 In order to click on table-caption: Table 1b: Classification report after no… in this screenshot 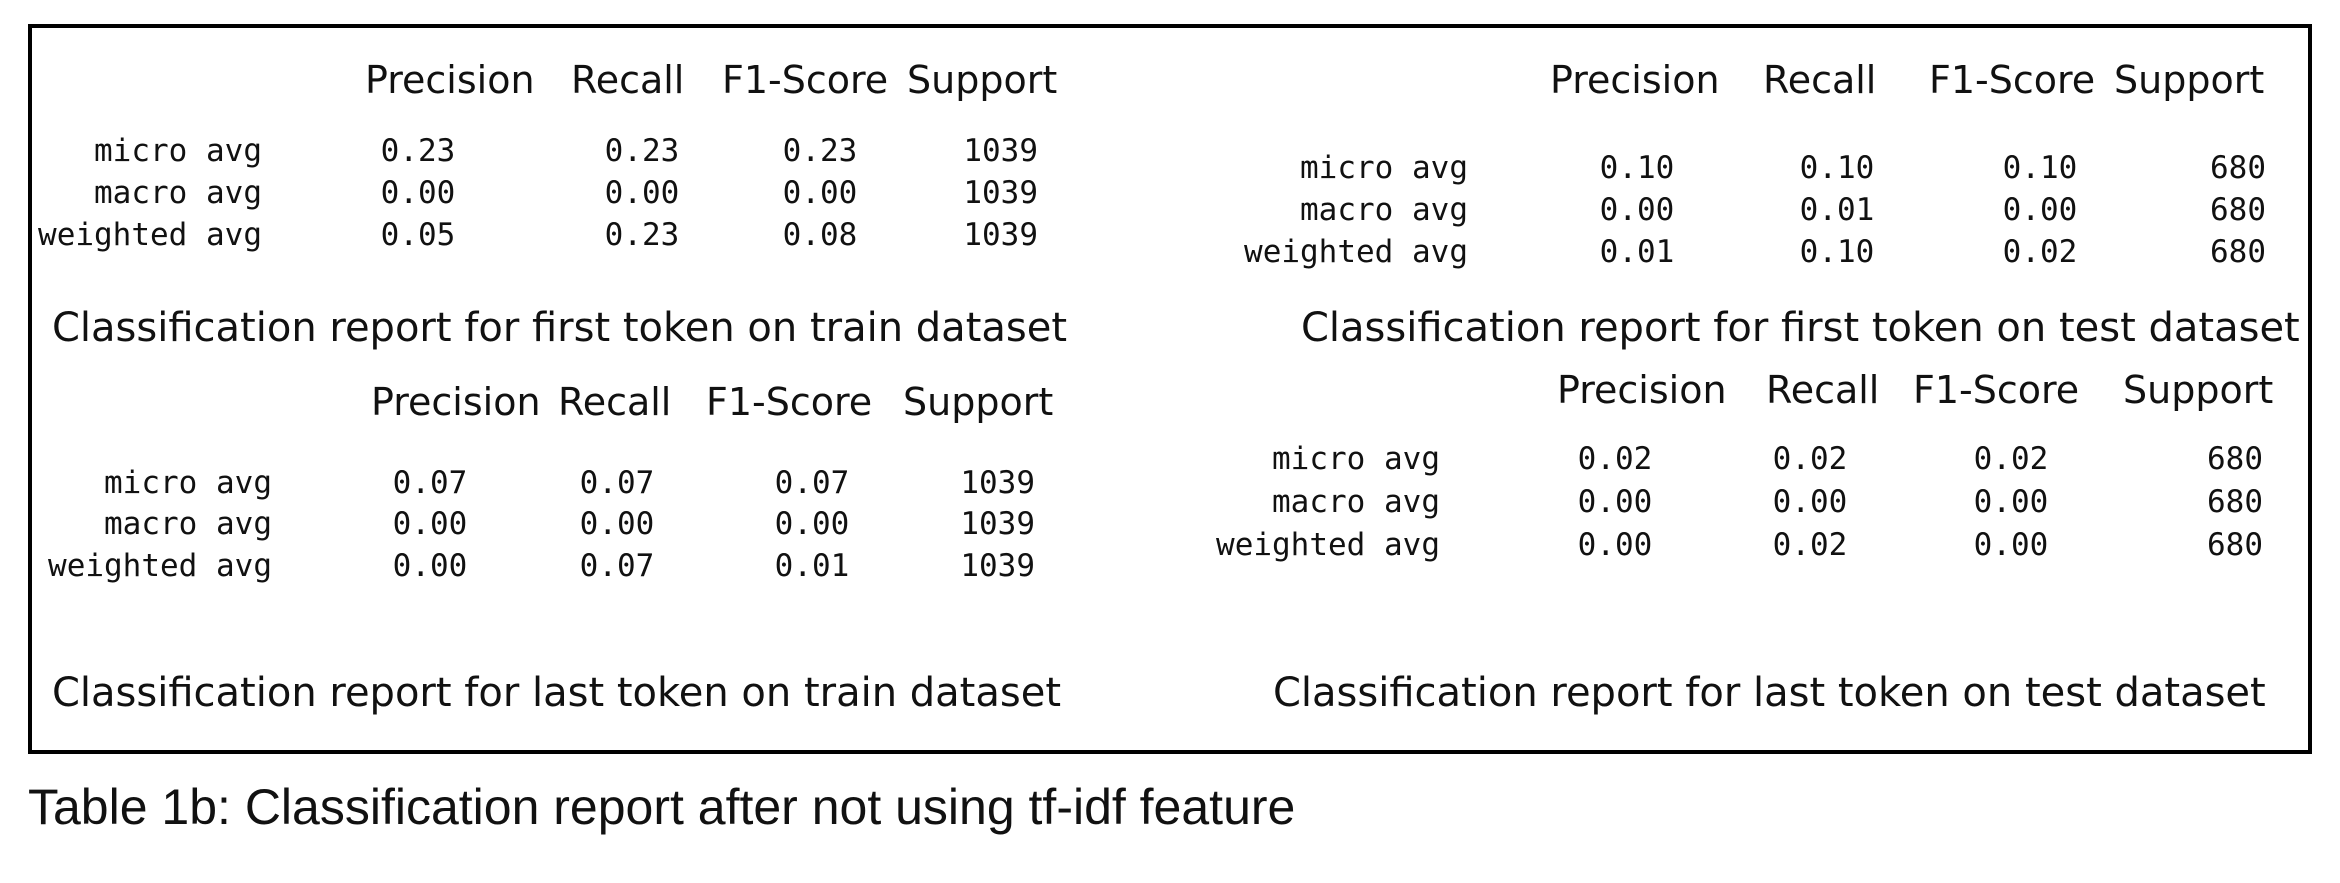, I will do `click(662, 807)`.